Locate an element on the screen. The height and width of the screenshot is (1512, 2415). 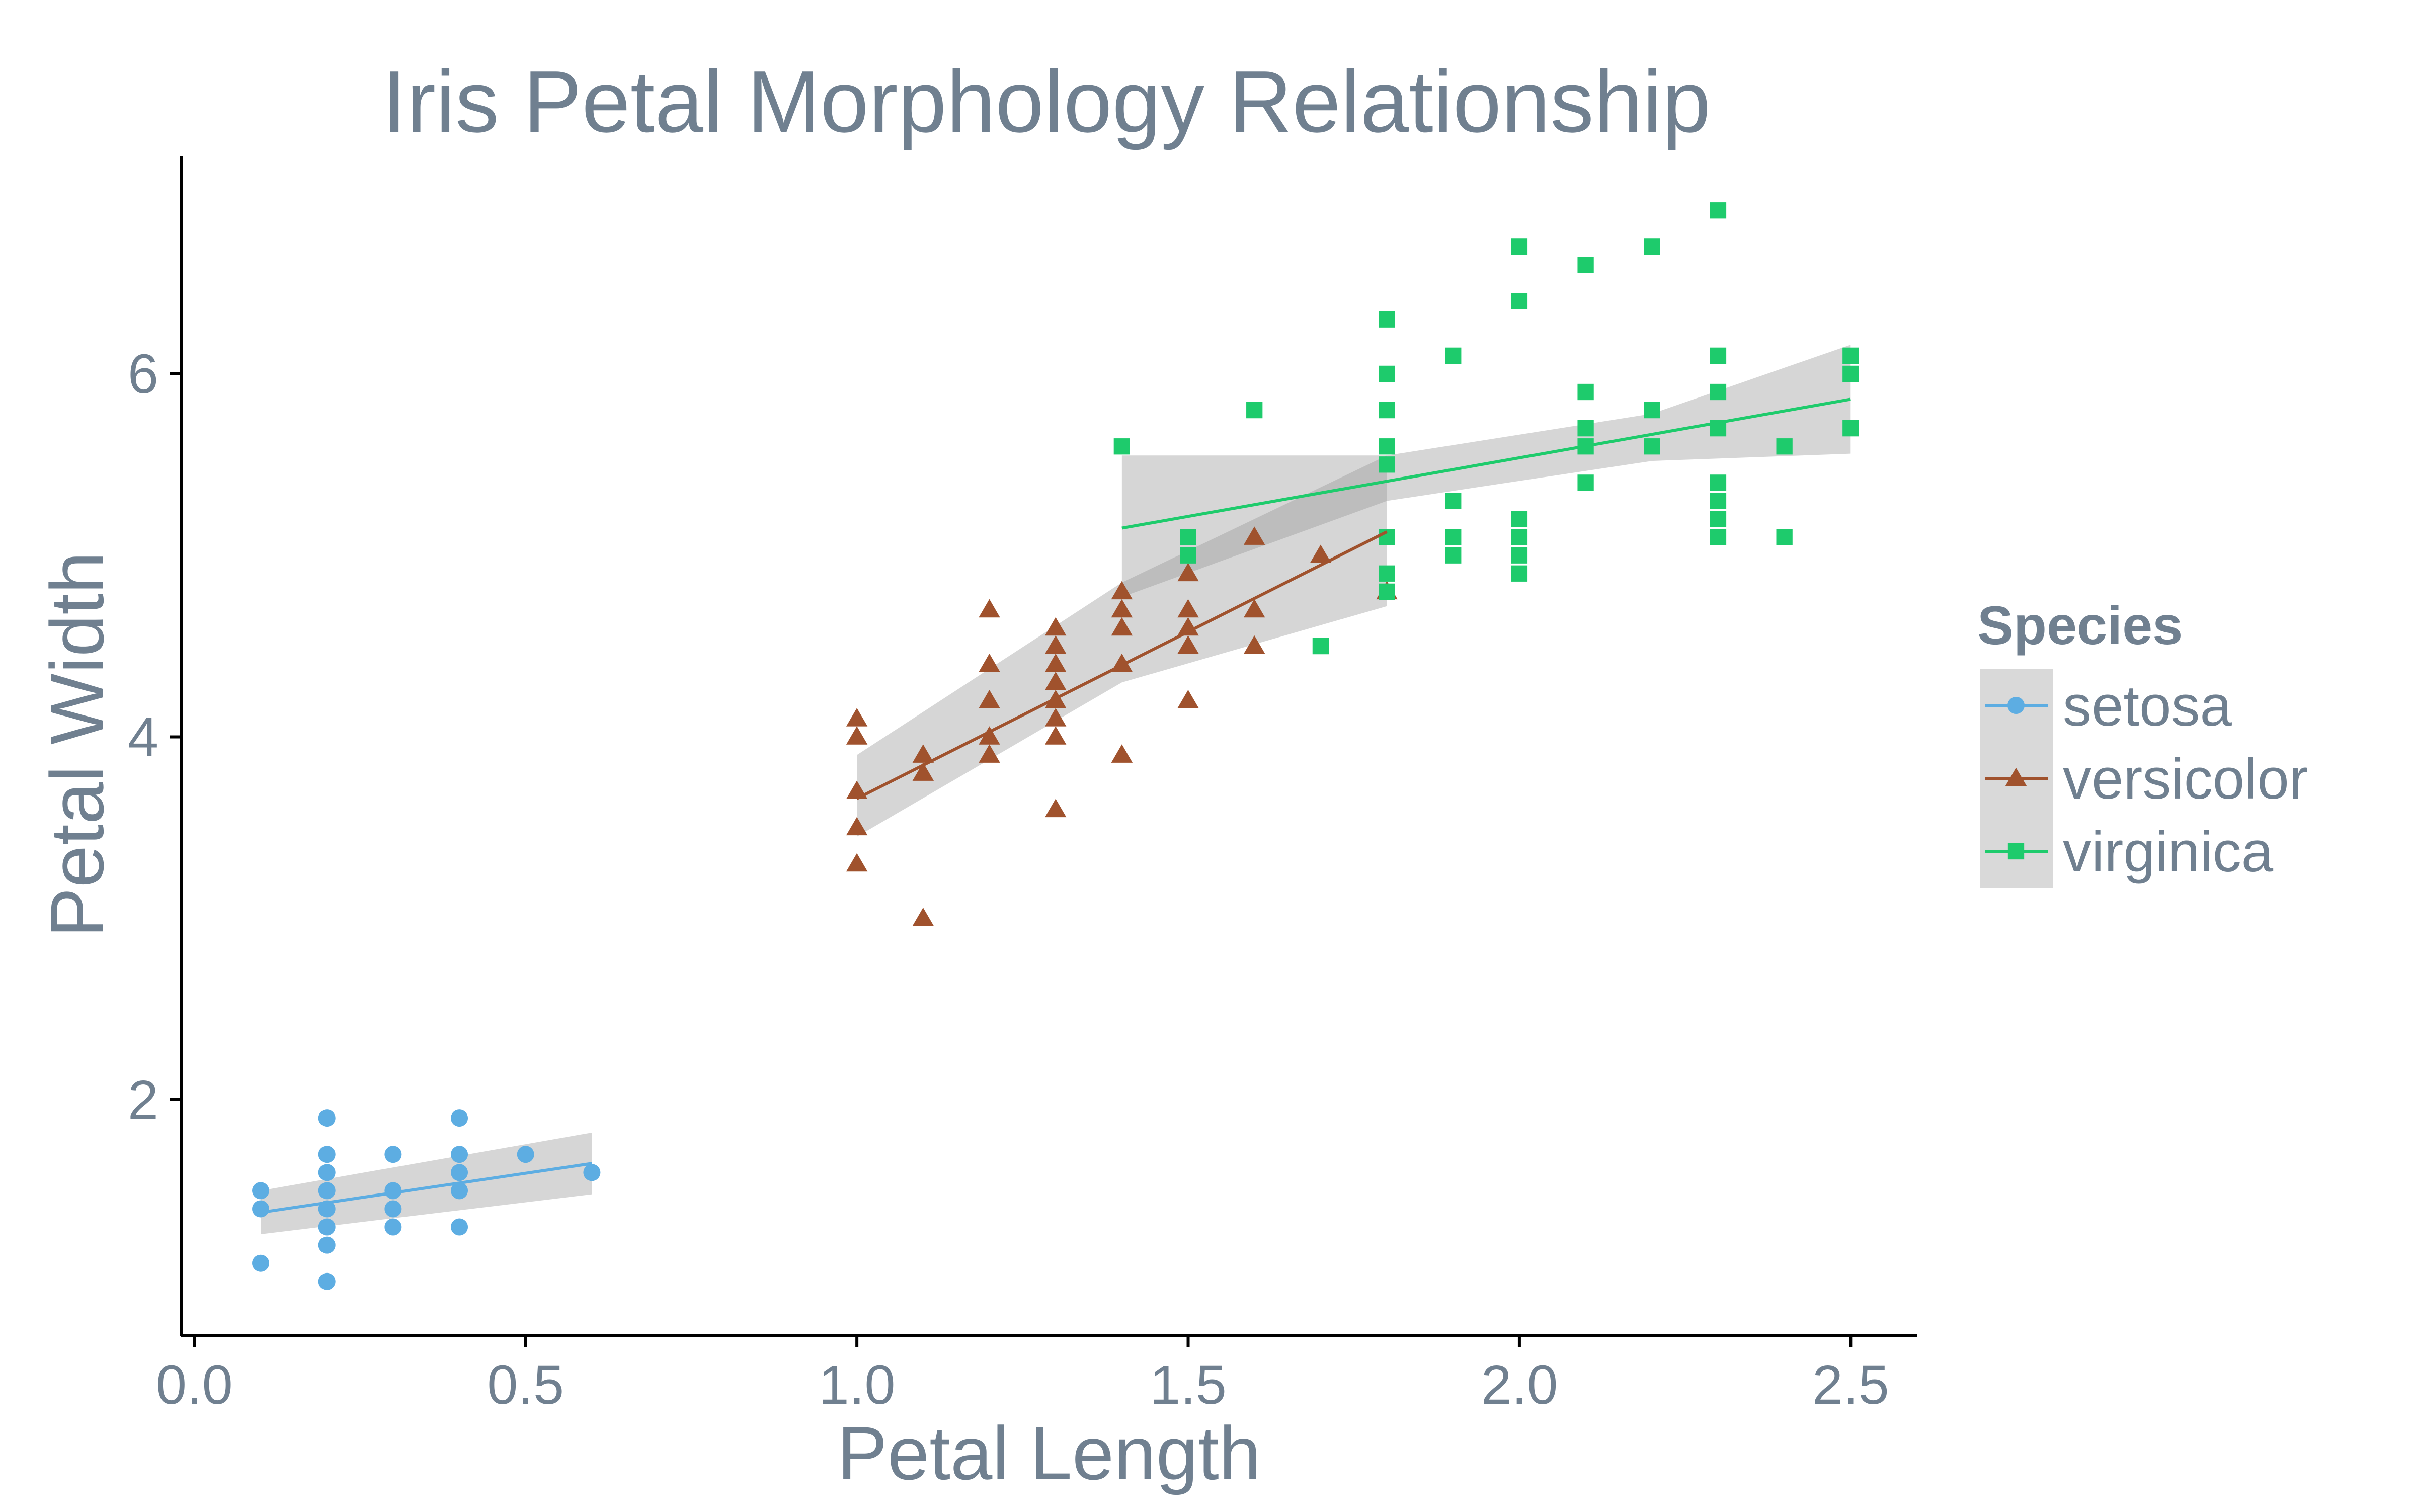
legend-label-virginica: virginica is located at coordinates (2168, 852).